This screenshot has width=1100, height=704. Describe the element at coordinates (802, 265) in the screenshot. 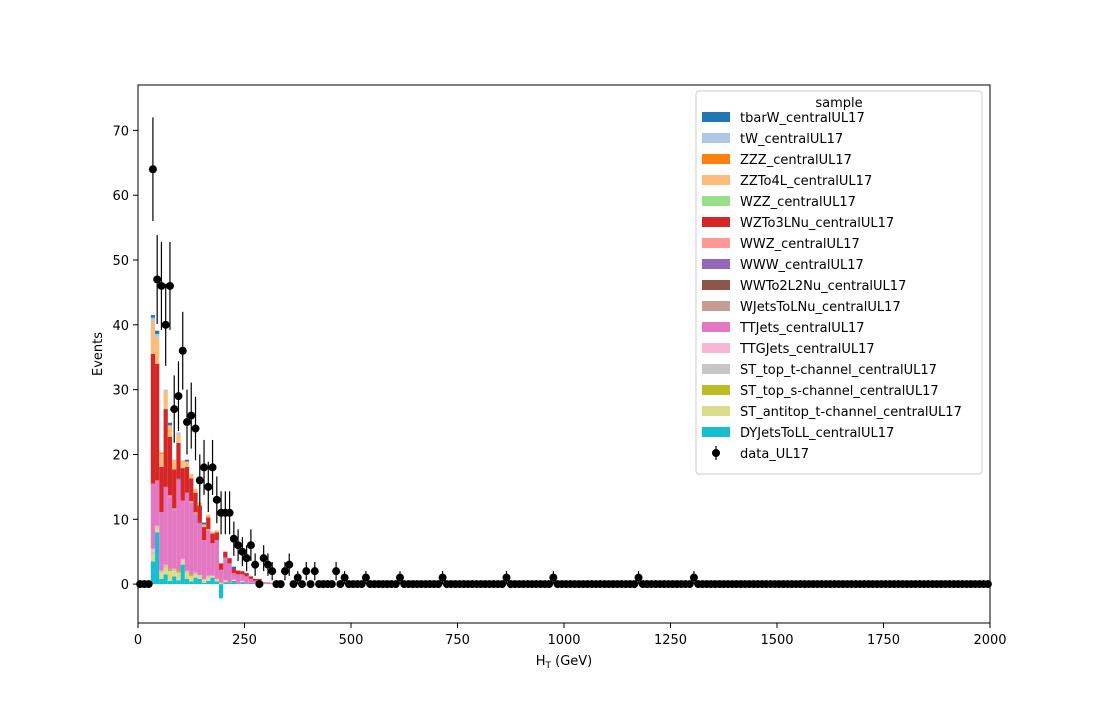

I see `legend-label: WWW_centralUL17` at that location.